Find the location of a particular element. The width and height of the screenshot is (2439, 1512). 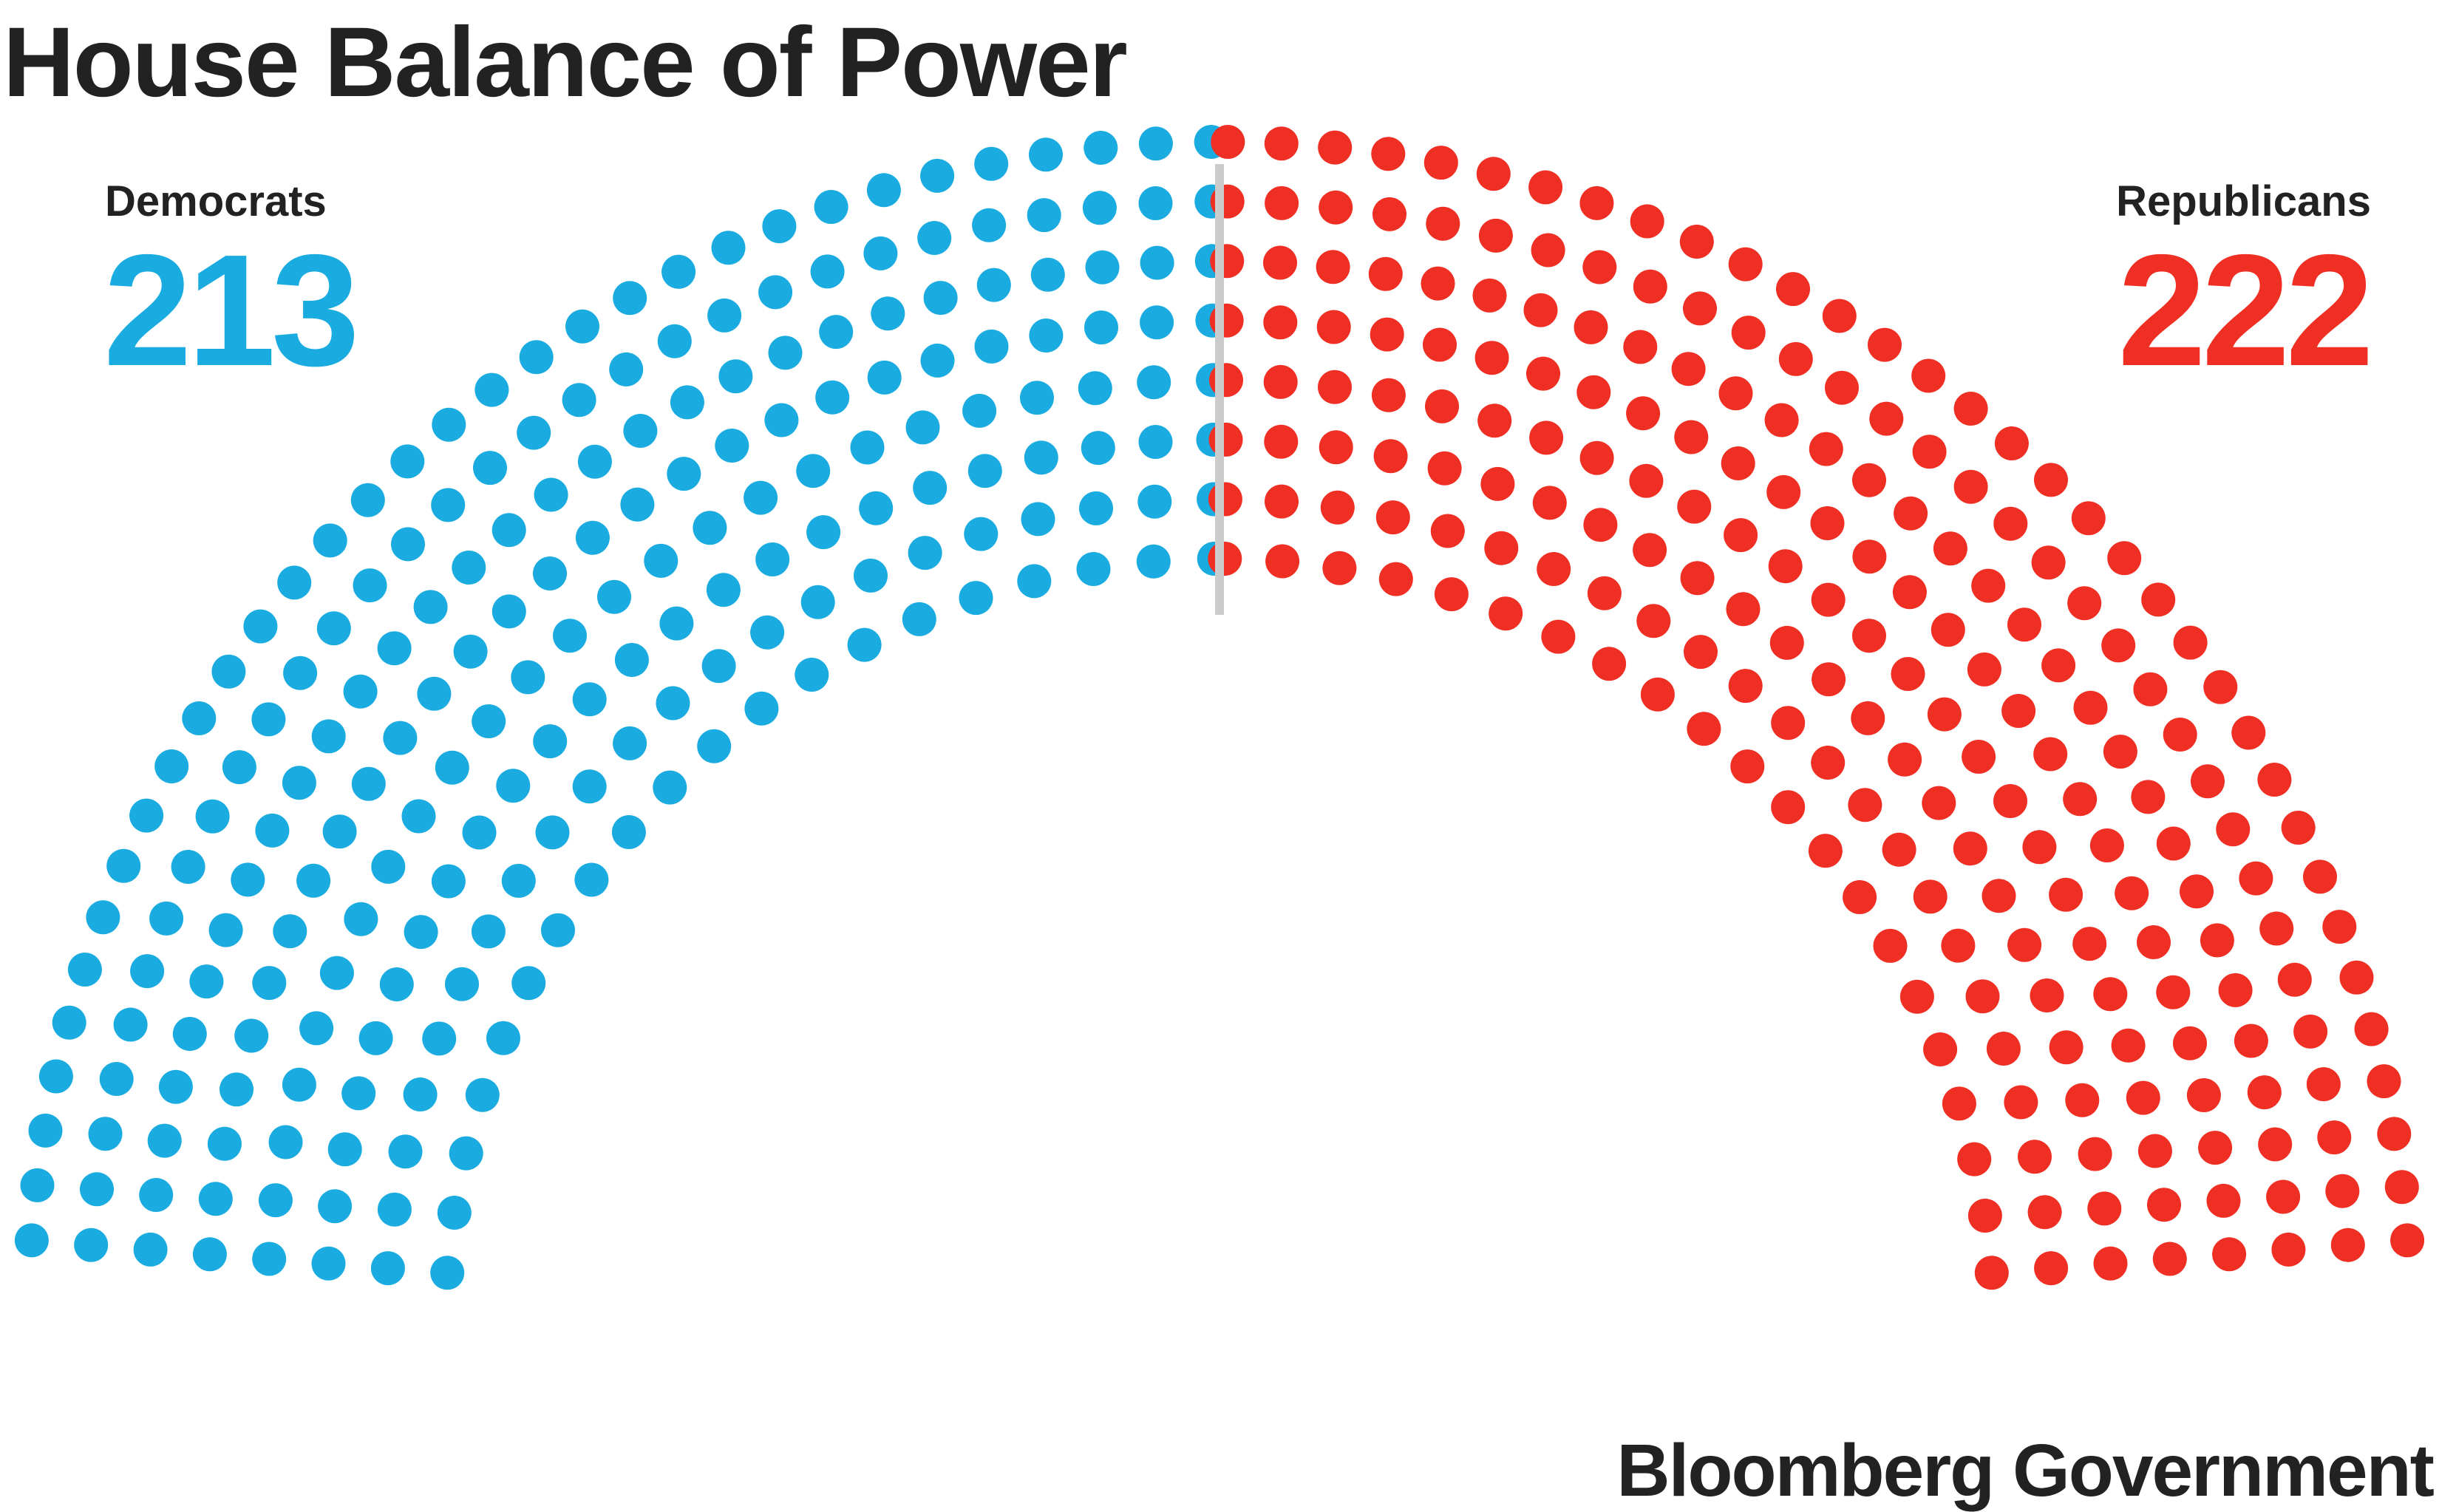

republicans-label: Republicans is located at coordinates (2244, 201).